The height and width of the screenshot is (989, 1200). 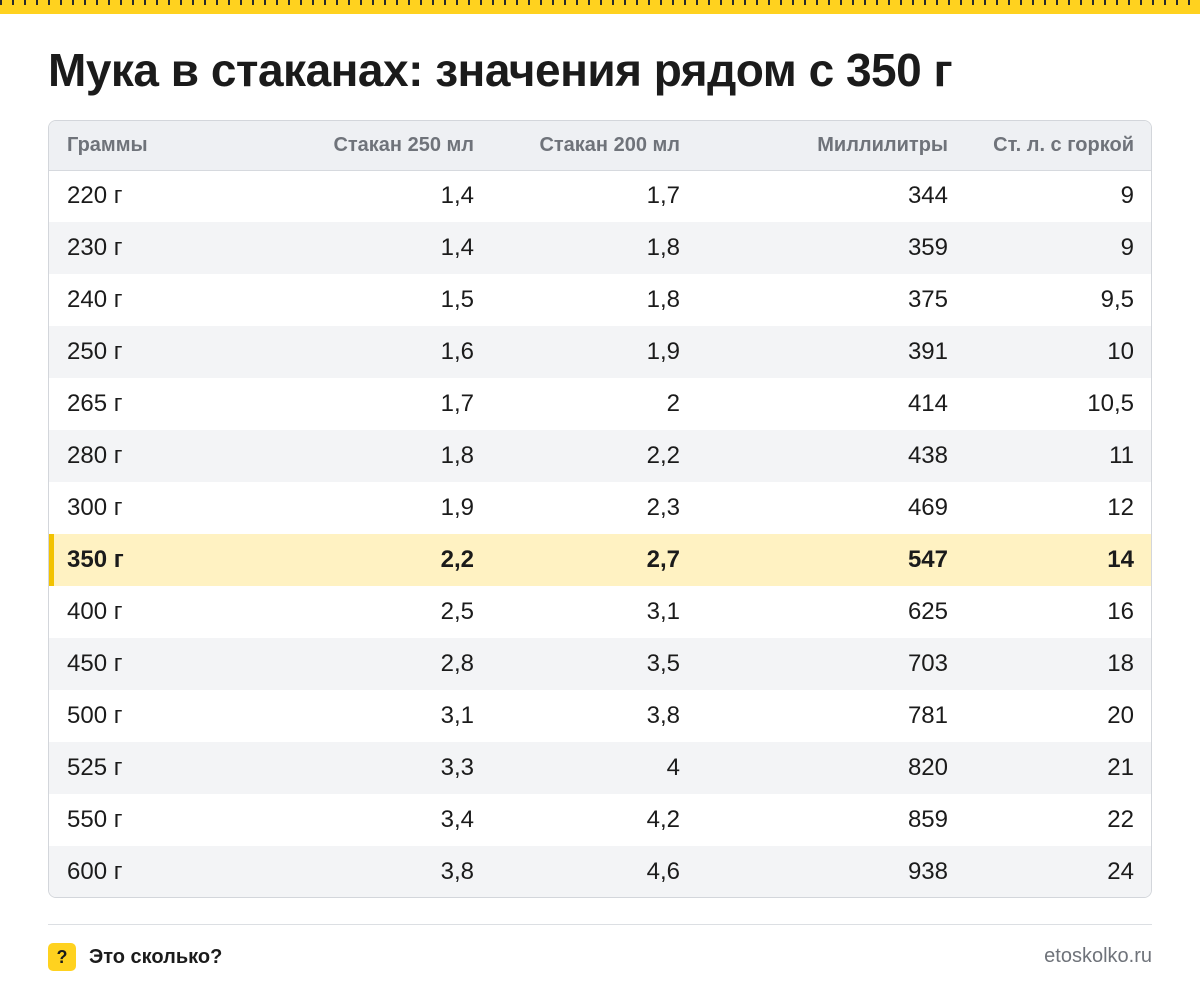 What do you see at coordinates (95, 663) in the screenshot?
I see `cell-grams: 450 г` at bounding box center [95, 663].